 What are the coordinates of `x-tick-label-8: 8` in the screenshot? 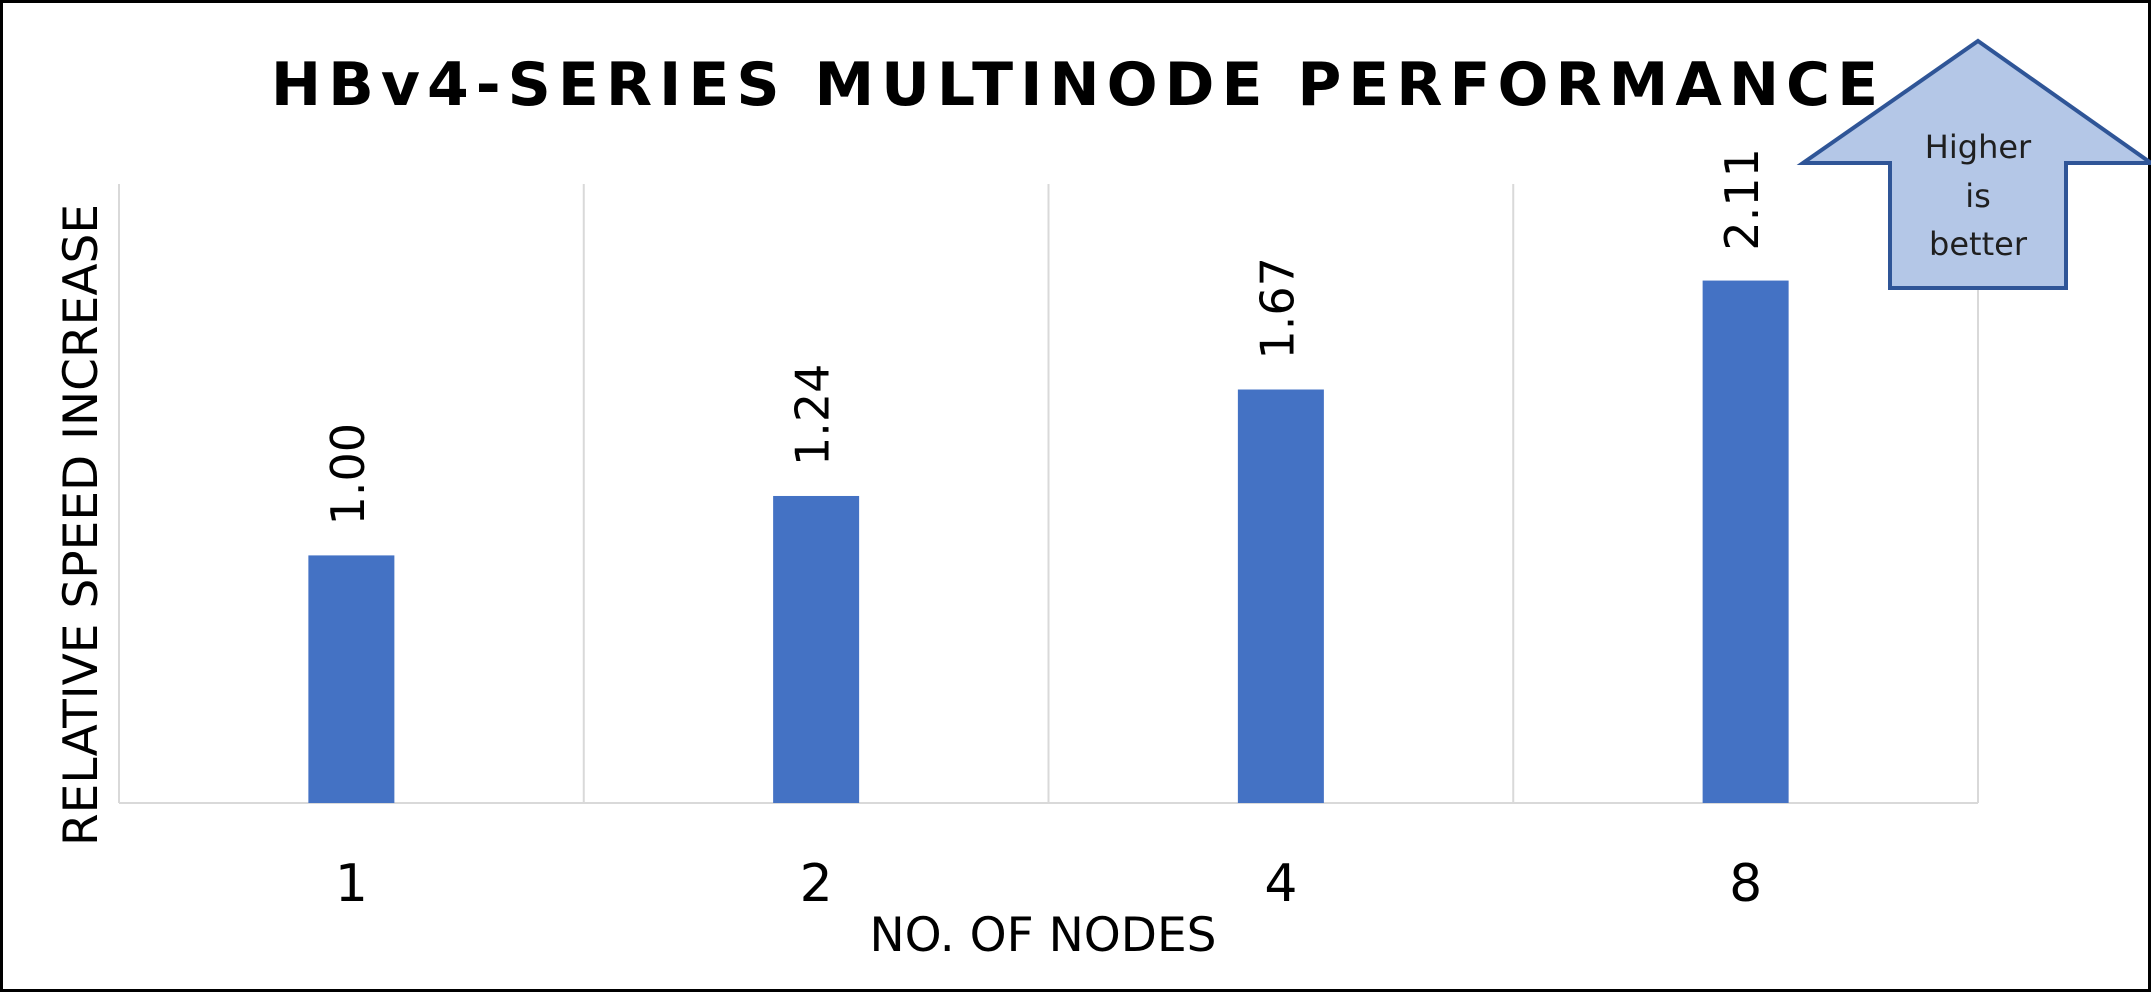 It's located at (1745, 884).